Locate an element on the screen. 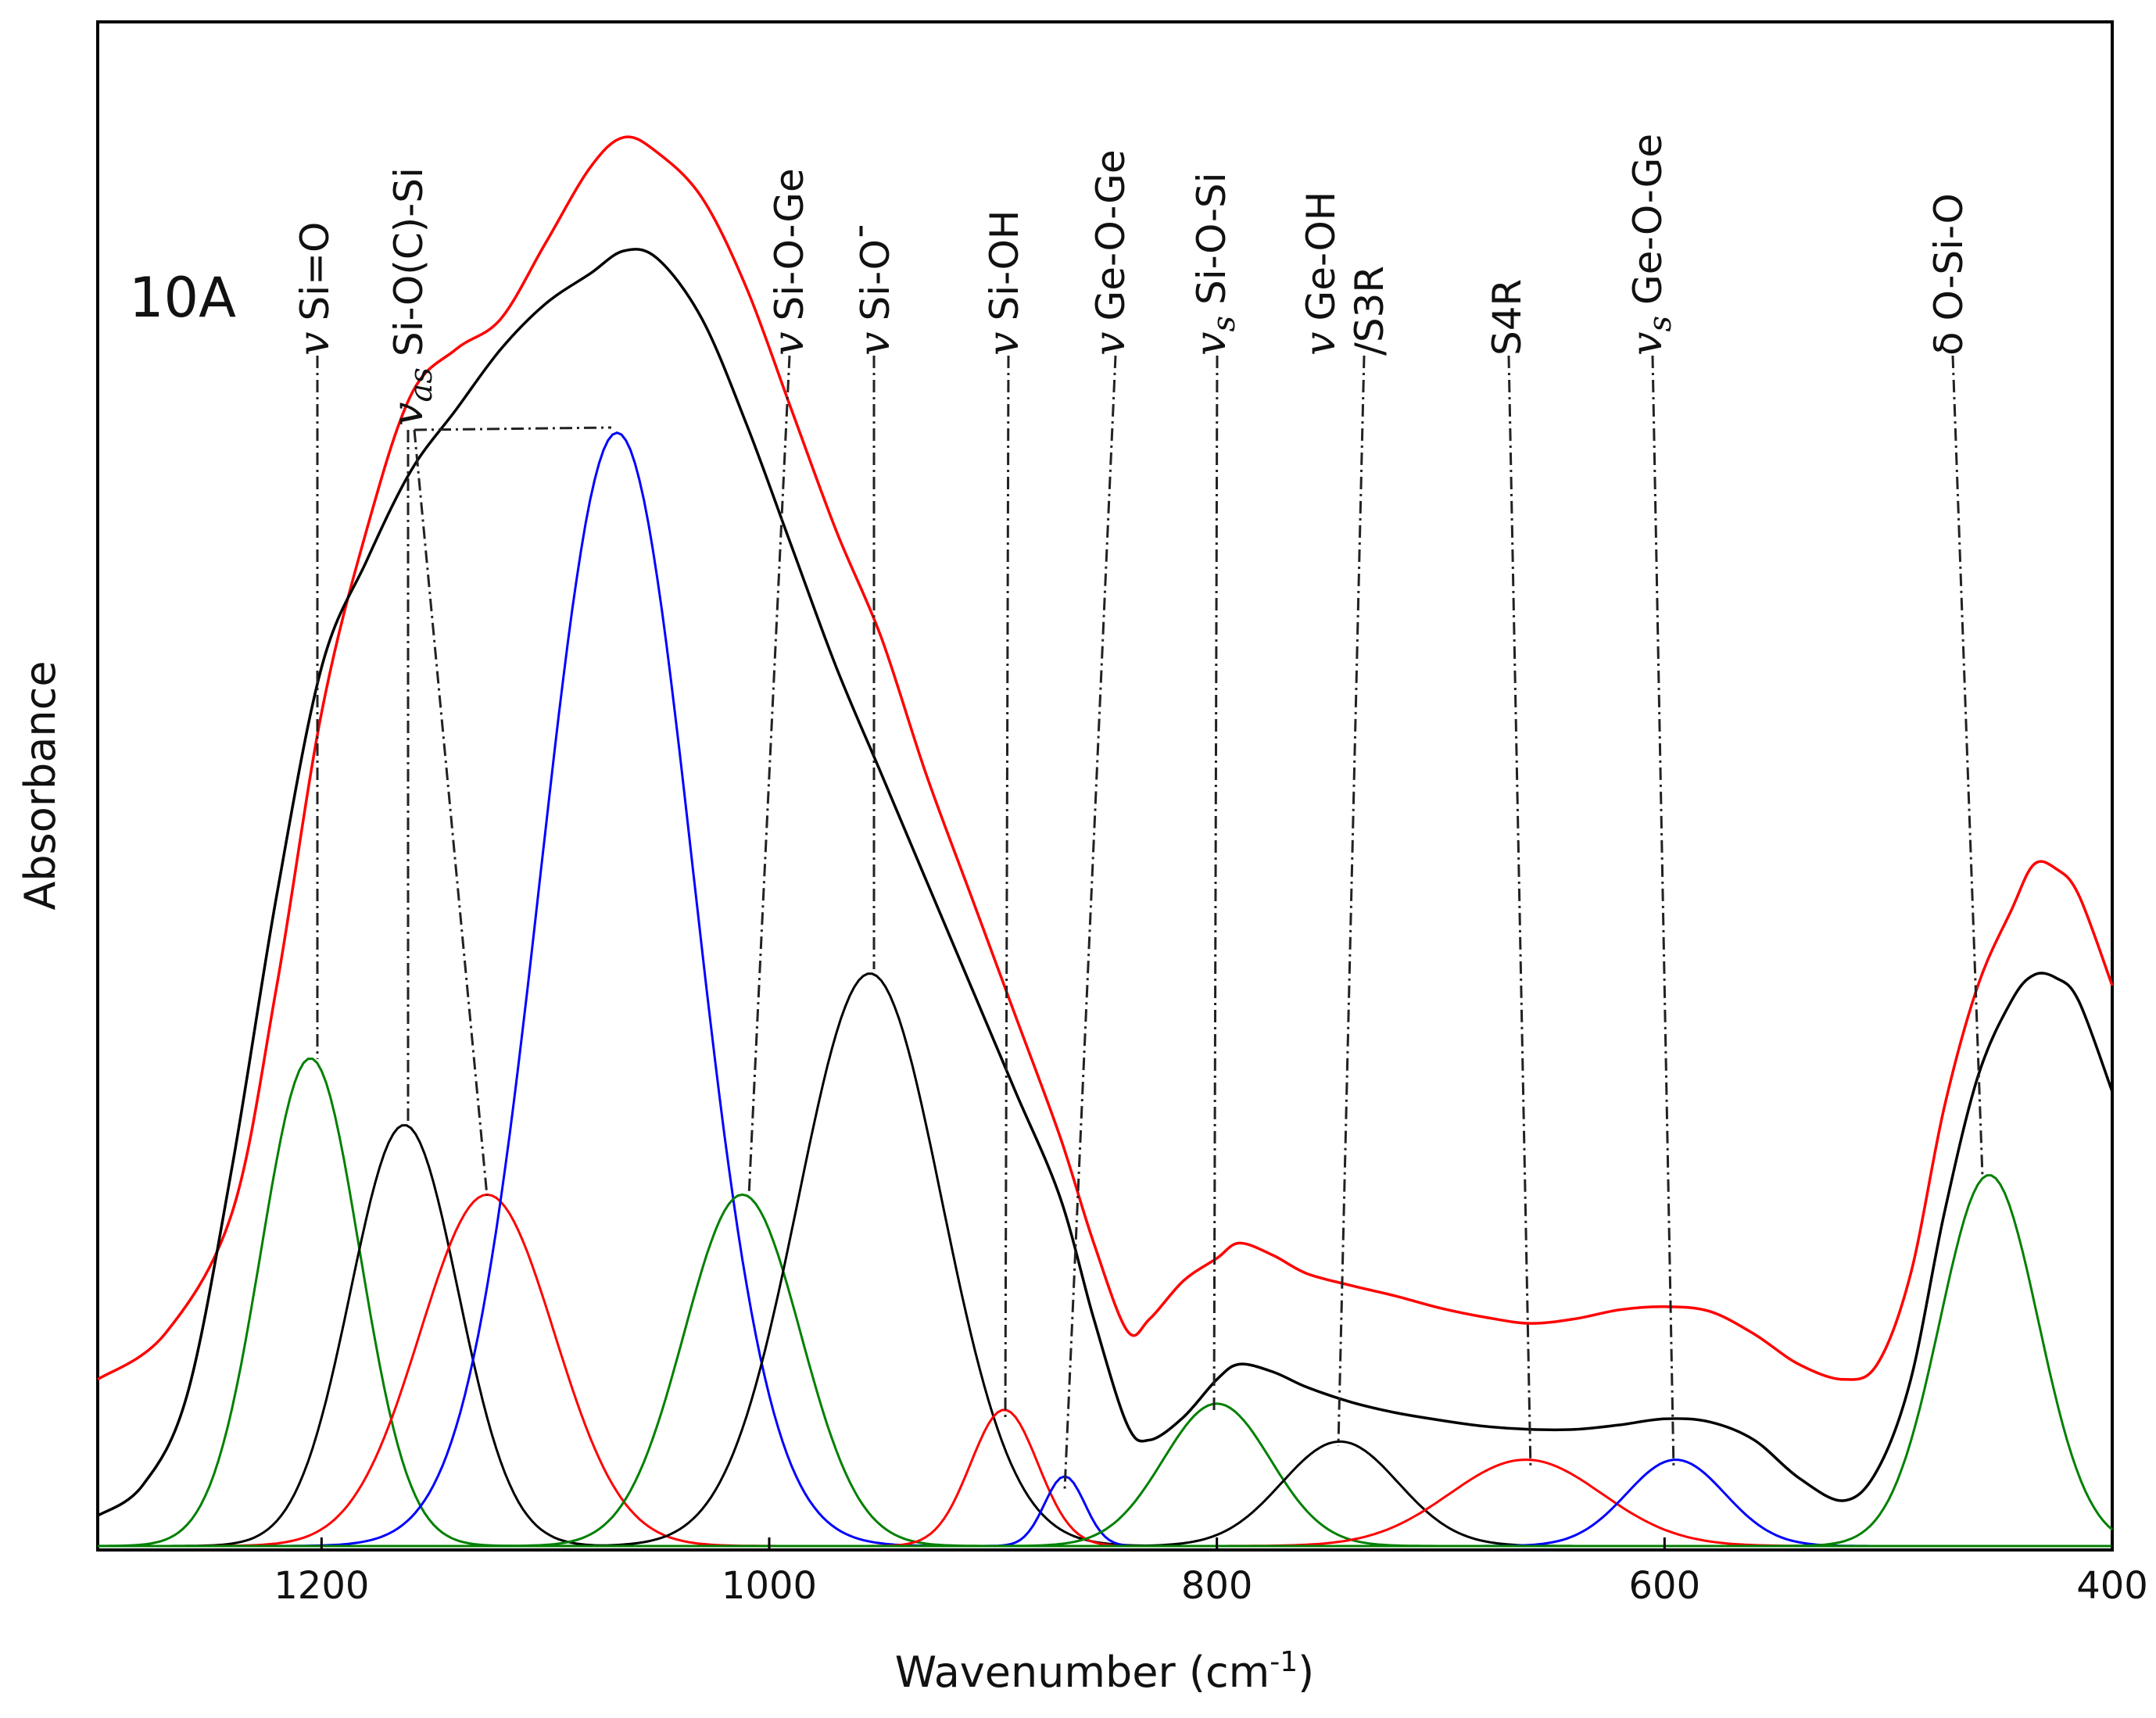 This screenshot has width=2156, height=1718. annotation-5-text: v Ge-O-Ge is located at coordinates (1109, 253).